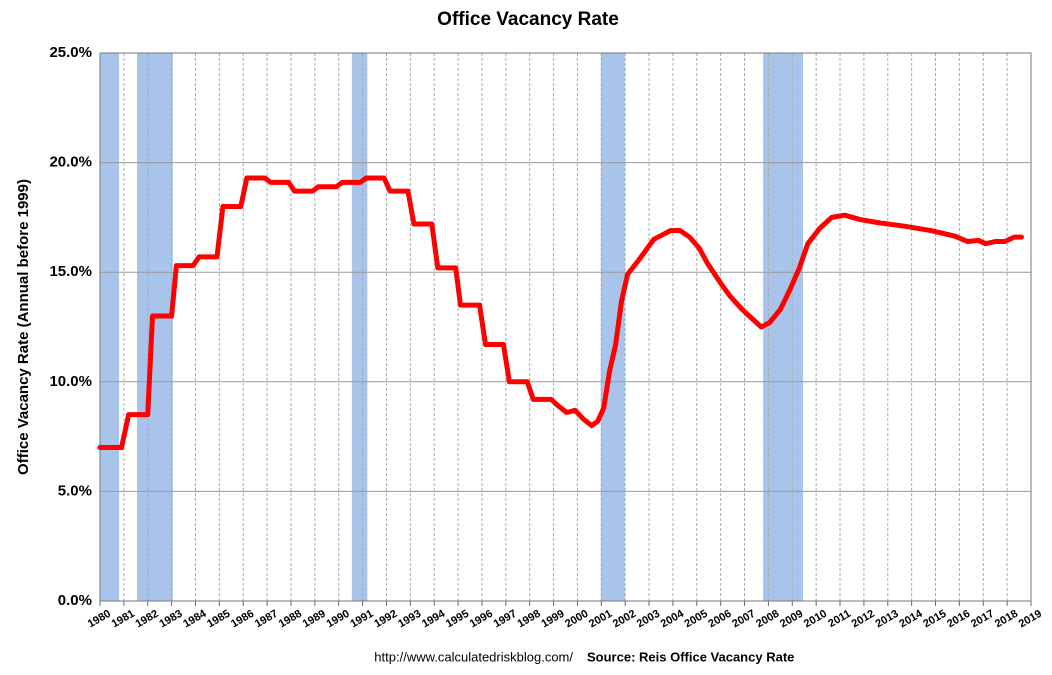 The width and height of the screenshot is (1052, 675). I want to click on x-tick-label: 1981, so click(123, 619).